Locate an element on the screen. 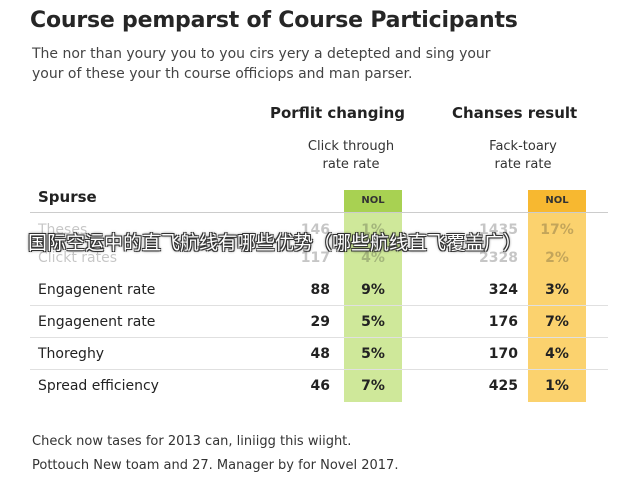 The height and width of the screenshot is (480, 640). value-cell: 88 is located at coordinates (320, 290).